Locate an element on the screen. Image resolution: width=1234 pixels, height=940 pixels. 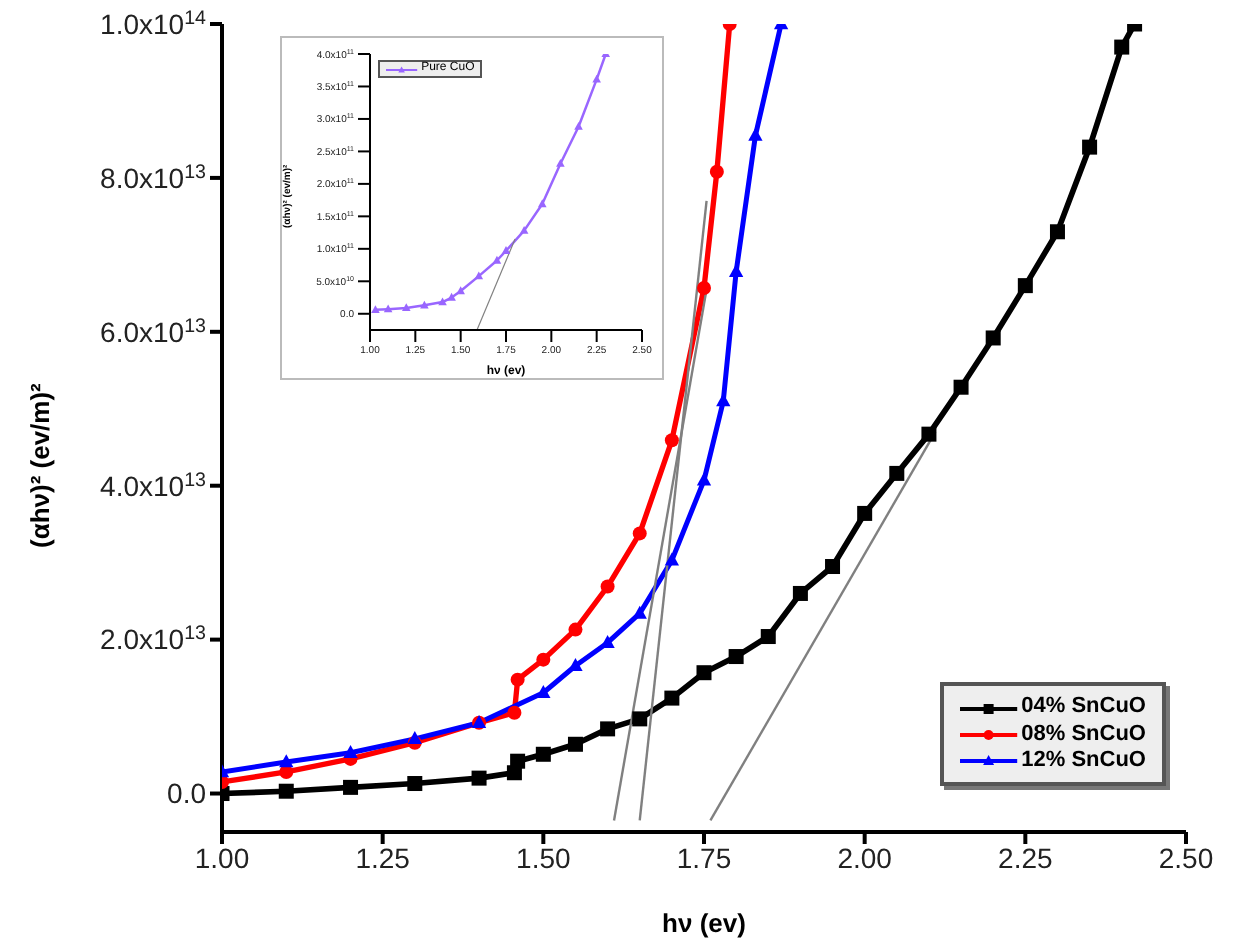
legend-label: 04% SnCuO is located at coordinates (1083, 708).